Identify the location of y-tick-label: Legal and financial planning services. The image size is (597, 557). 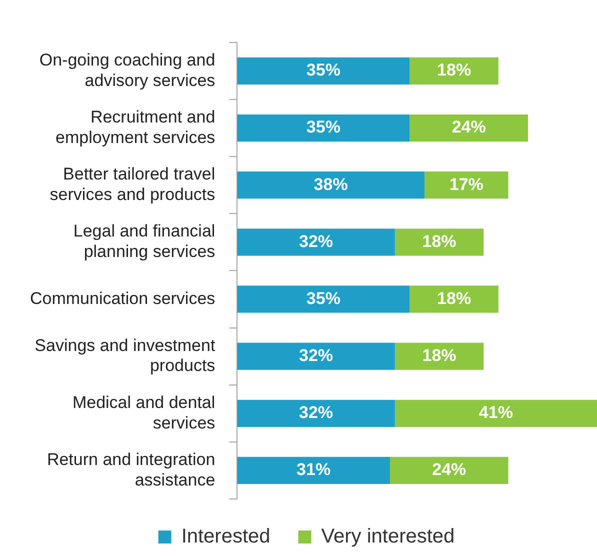
(144, 242).